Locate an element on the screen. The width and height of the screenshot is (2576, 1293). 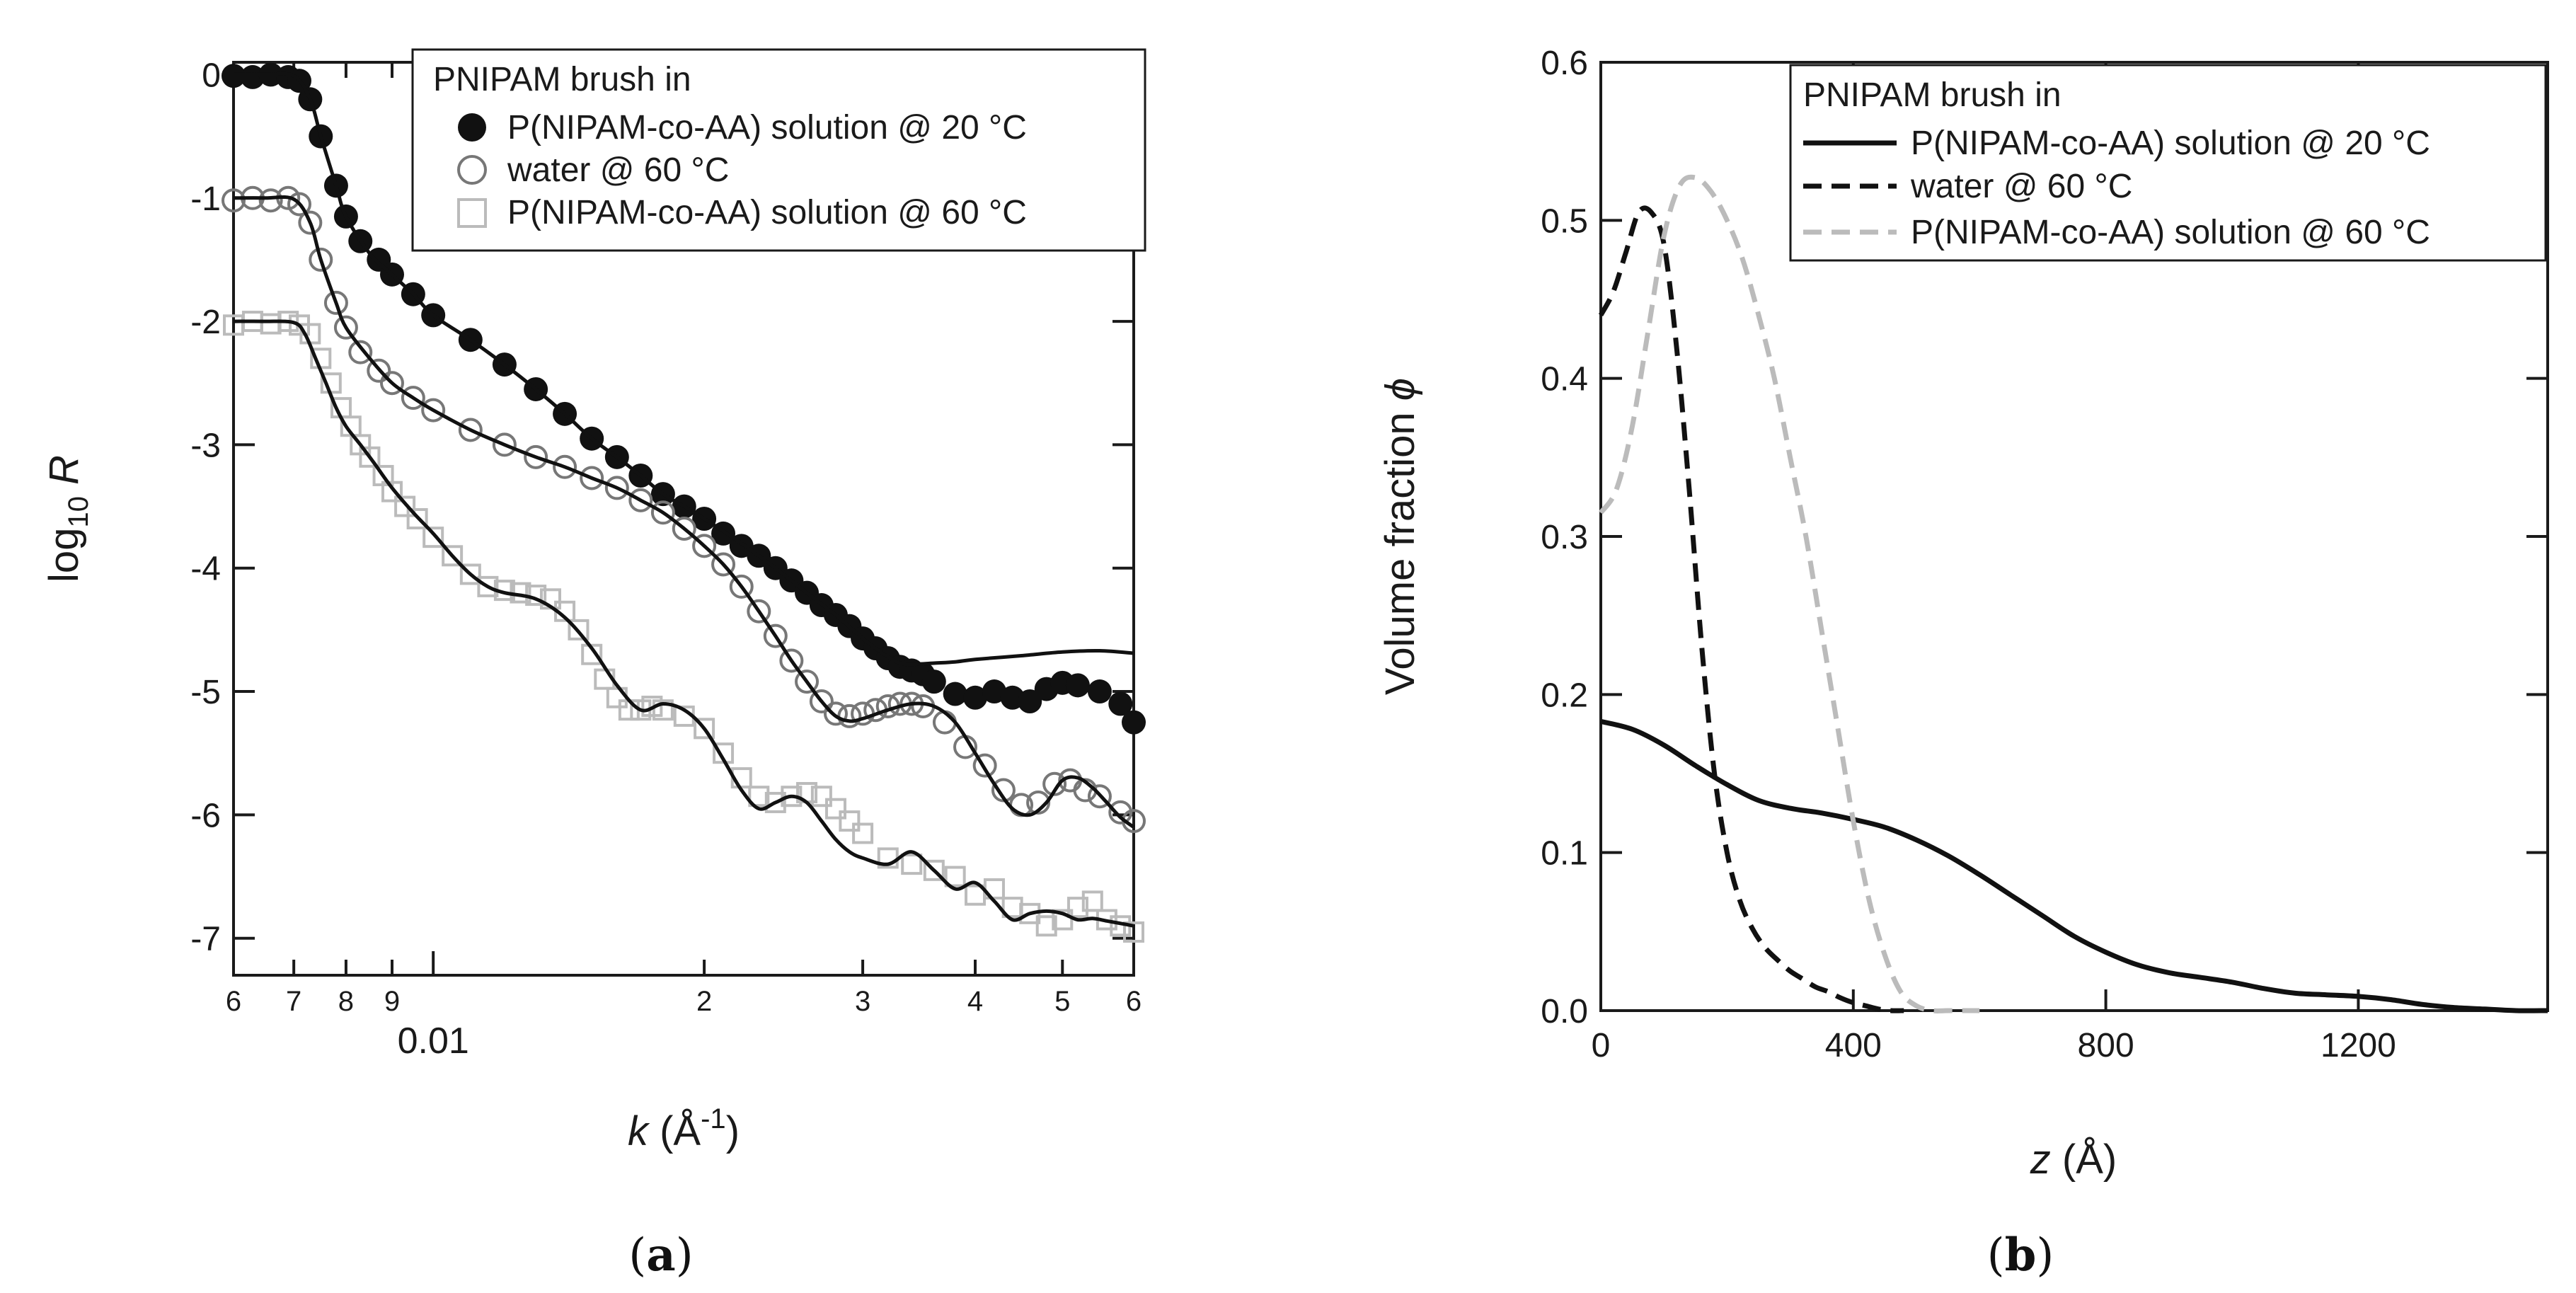
panel-a-x-tick-label: 8 is located at coordinates (346, 1001).